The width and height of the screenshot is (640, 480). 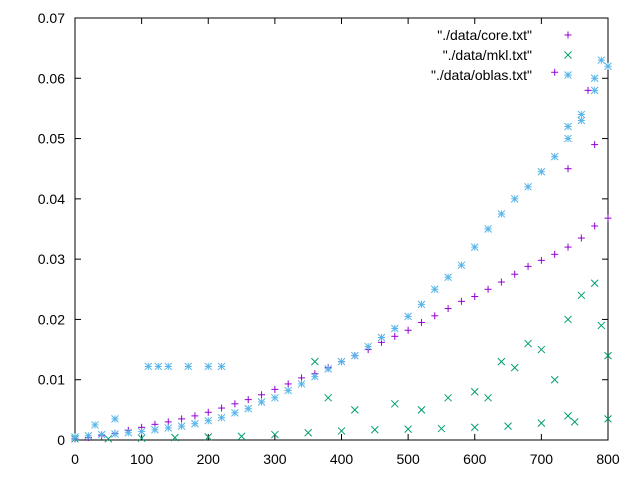 I want to click on x-tick-label: 500, so click(x=408, y=459).